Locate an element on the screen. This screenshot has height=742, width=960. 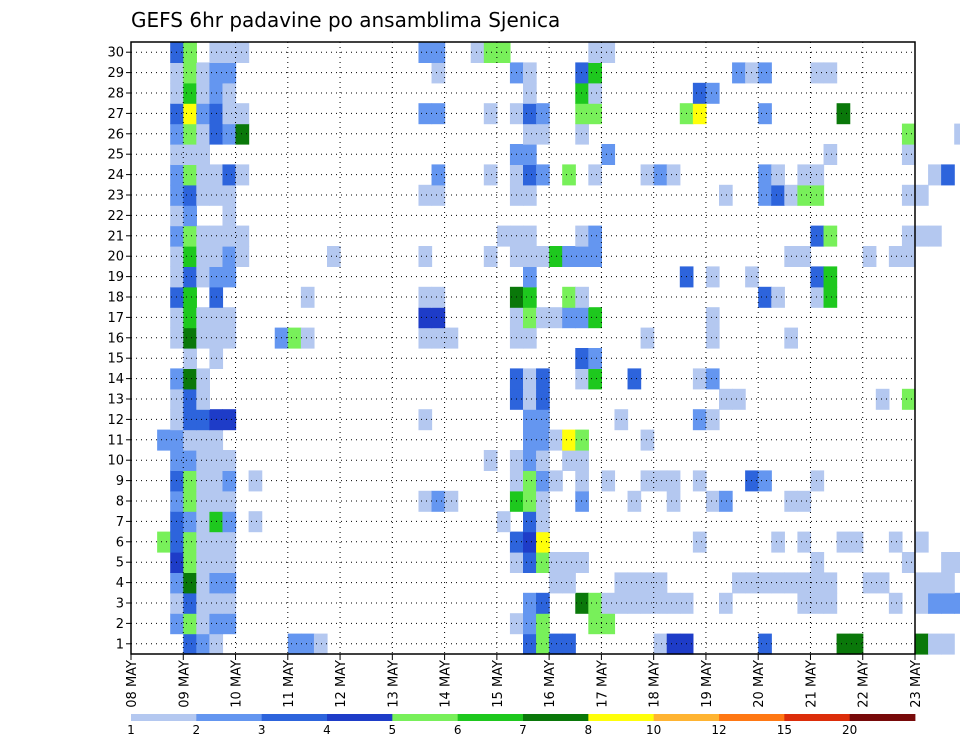
colorbar-label: 12 is located at coordinates (718, 730).